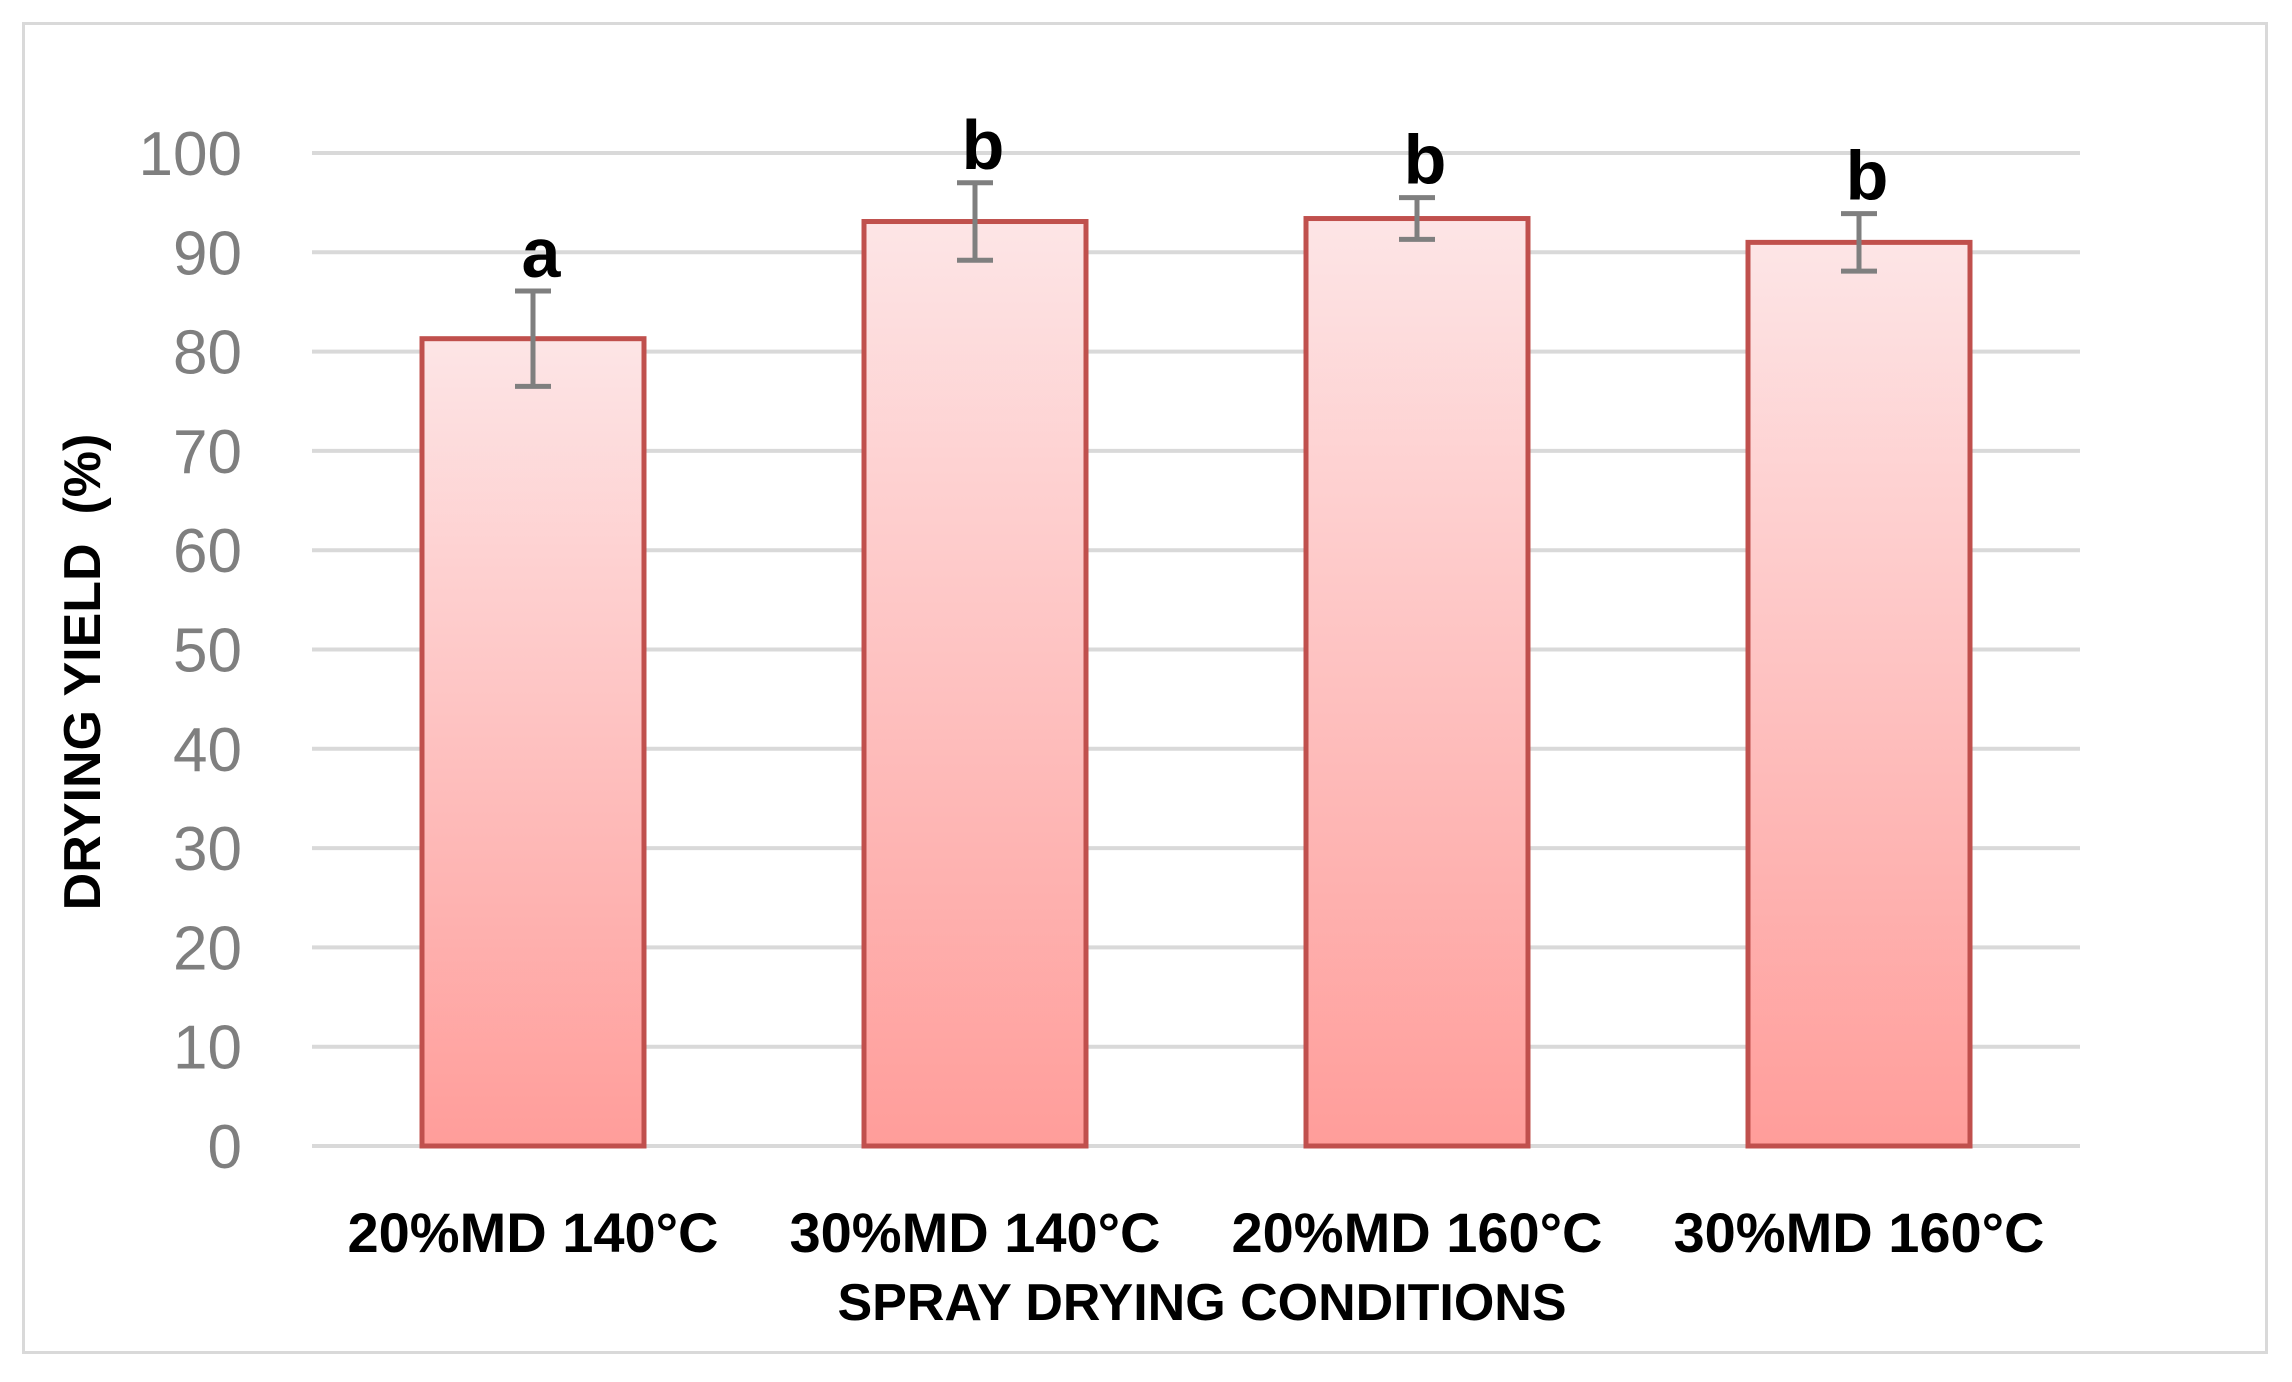 Image resolution: width=2292 pixels, height=1382 pixels. I want to click on y-tick-label: 60, so click(207, 551).